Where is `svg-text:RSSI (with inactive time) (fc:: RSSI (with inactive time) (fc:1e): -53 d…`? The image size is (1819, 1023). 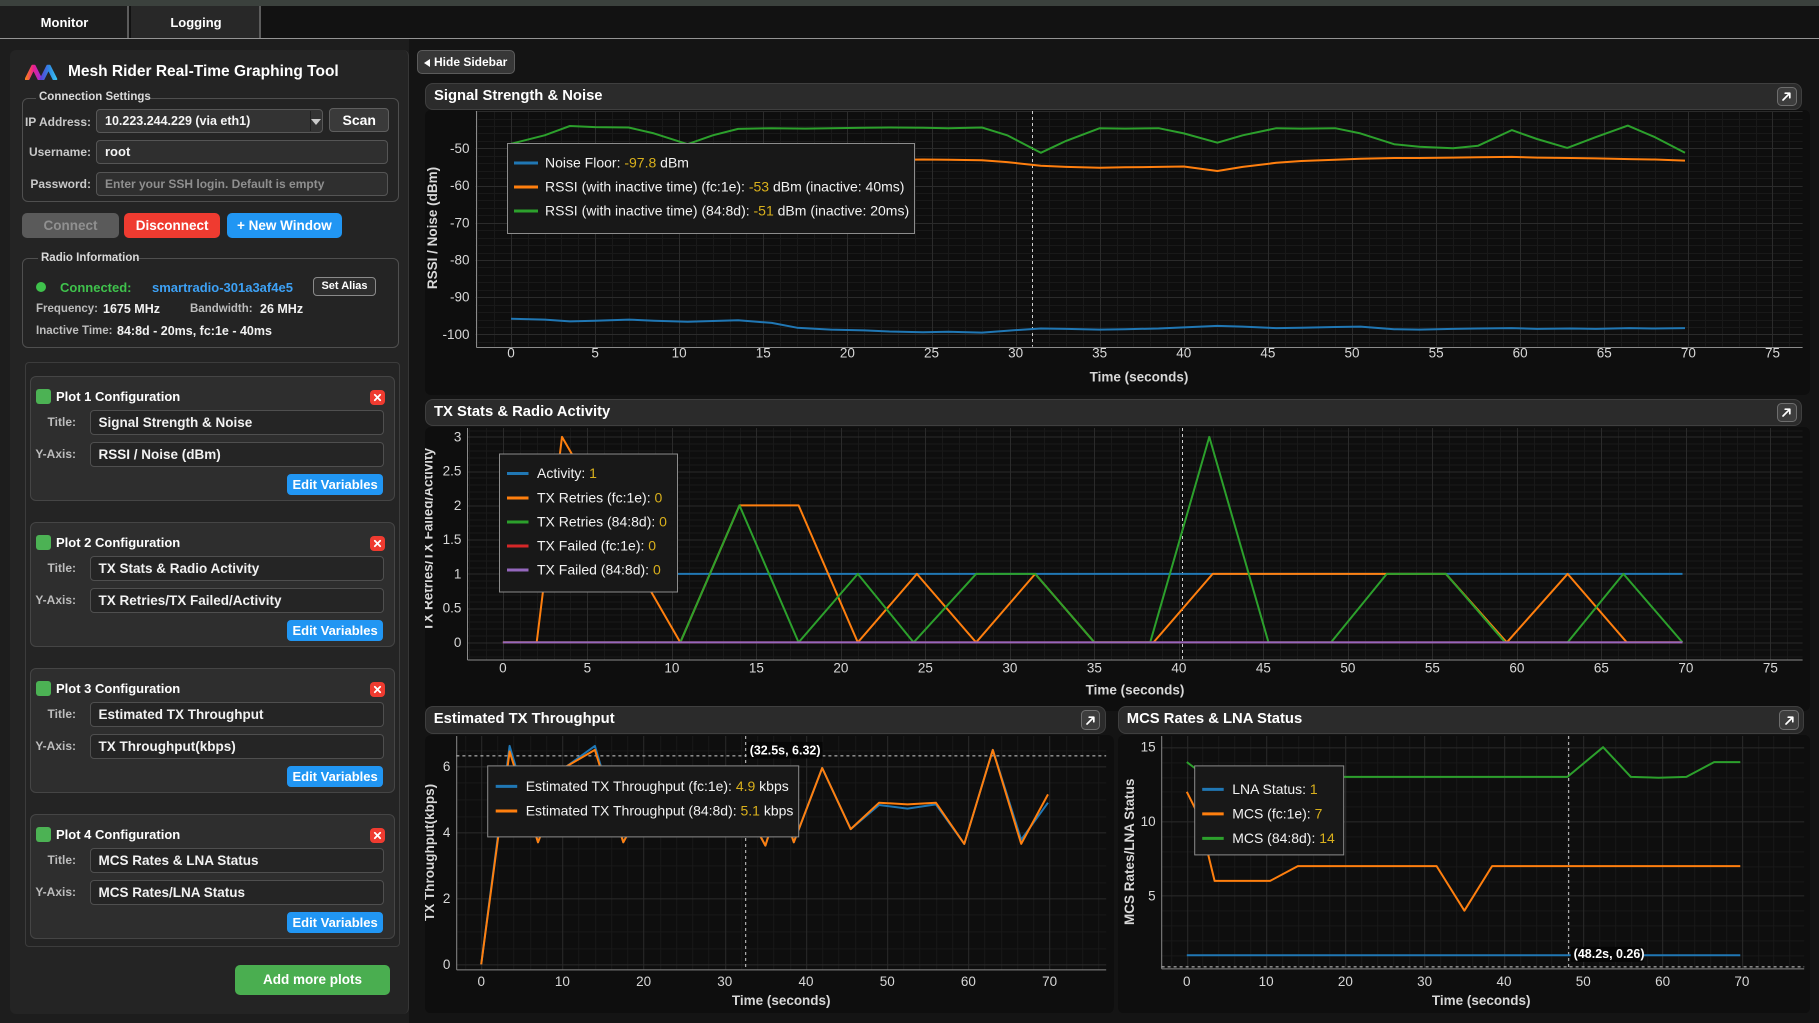 svg-text:RSSI (with inactive time) (fc:: RSSI (with inactive time) (fc:1e): -53 d… is located at coordinates (724, 187).